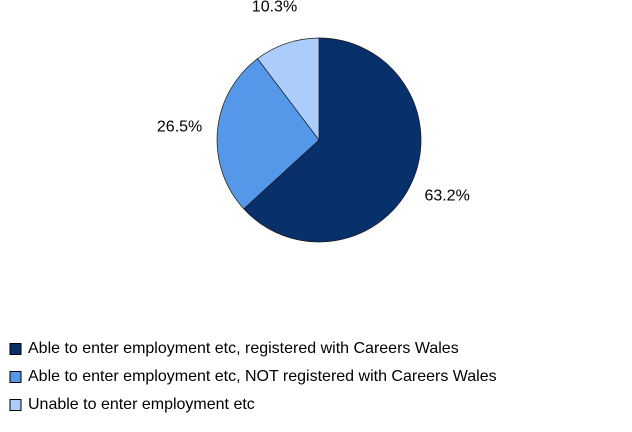 The image size is (632, 432). I want to click on data-label: 10.3%, so click(274, 8).